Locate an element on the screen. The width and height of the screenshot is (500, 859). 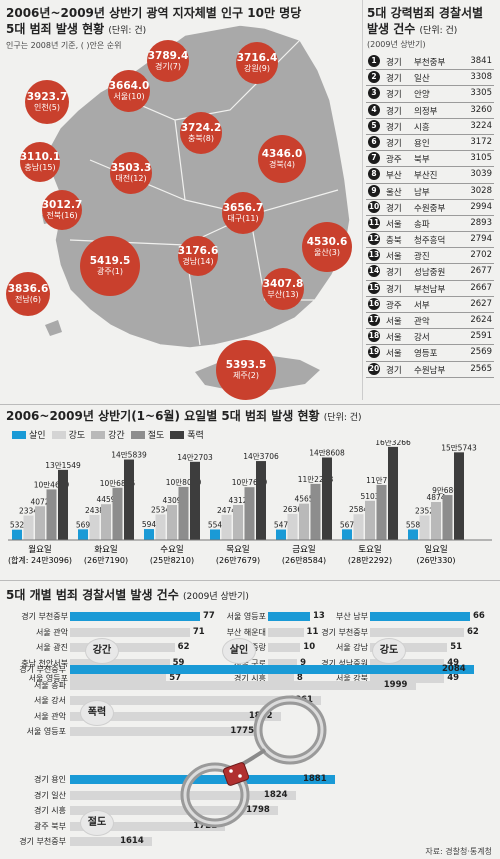
bar-label: 서울 강남 is located at coordinates (352, 647).